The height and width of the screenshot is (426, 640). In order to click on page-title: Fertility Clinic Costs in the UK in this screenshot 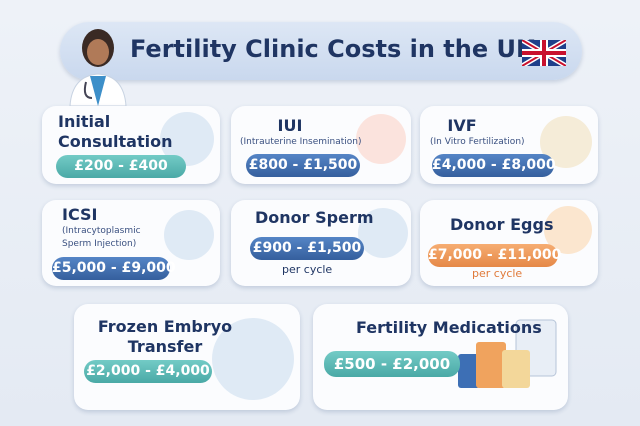, I will do `click(332, 49)`.